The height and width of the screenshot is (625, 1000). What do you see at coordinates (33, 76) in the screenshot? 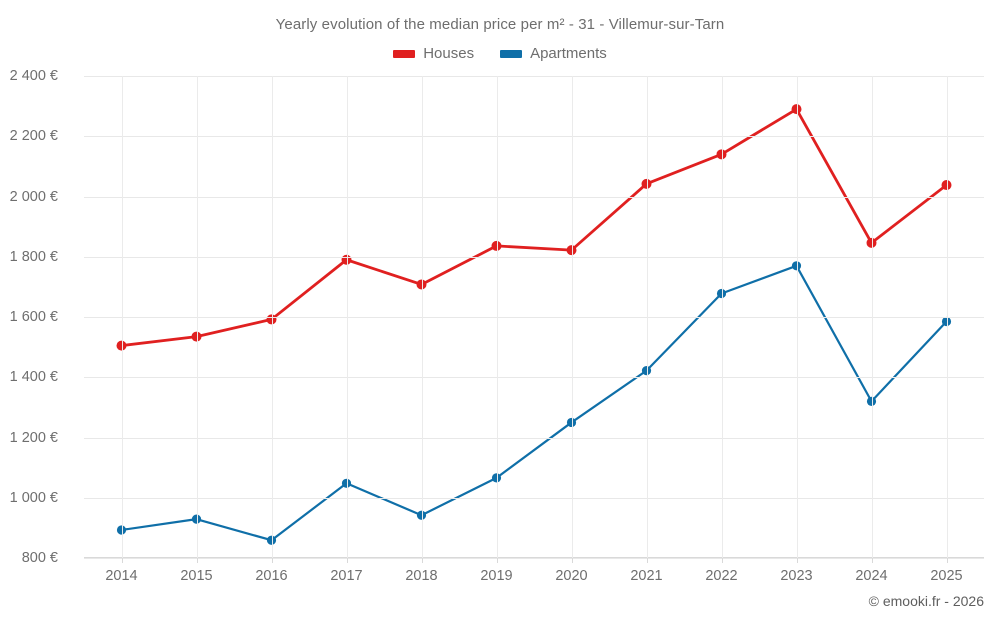
I see `y-axis-label: 2 400 €` at bounding box center [33, 76].